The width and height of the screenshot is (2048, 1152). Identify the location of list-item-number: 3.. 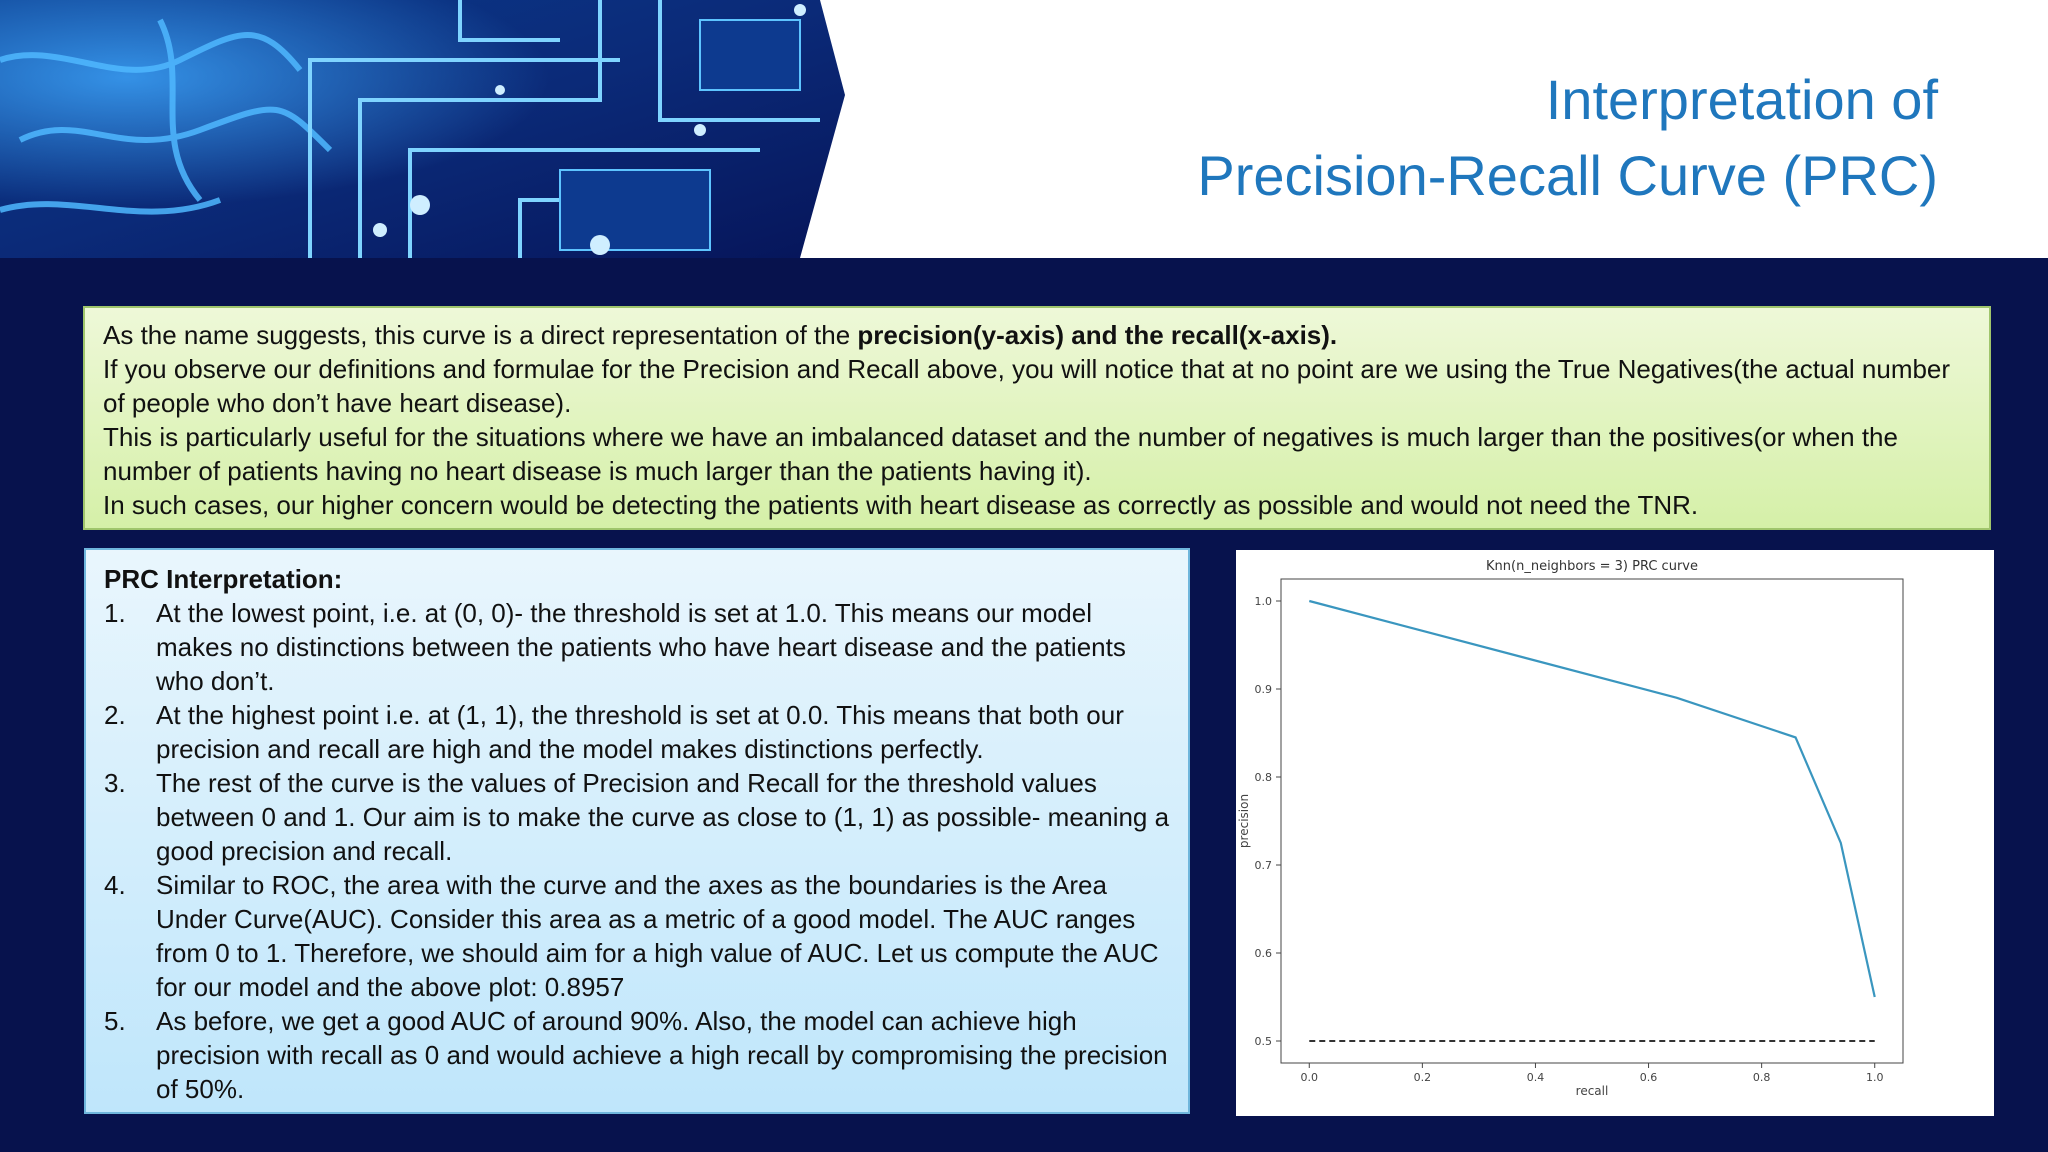
(115, 783).